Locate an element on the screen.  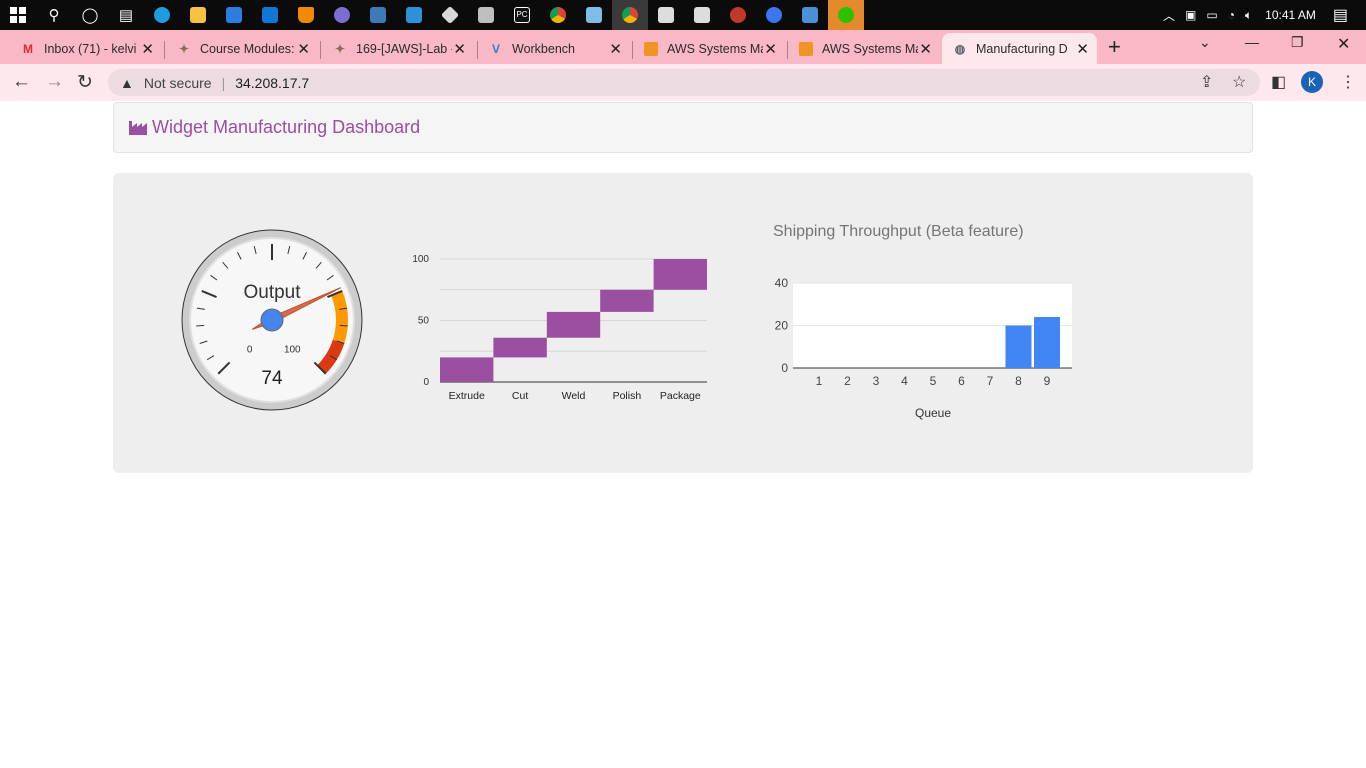
minimize-button: — is located at coordinates (1252, 42).